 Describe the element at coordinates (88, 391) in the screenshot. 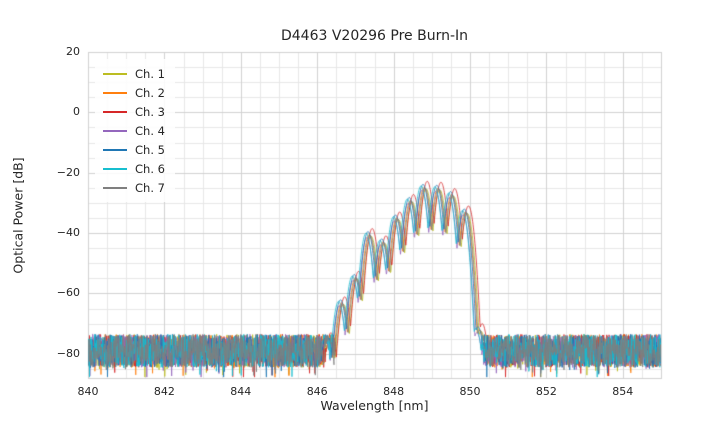

I see `x-tick-label: 840` at that location.